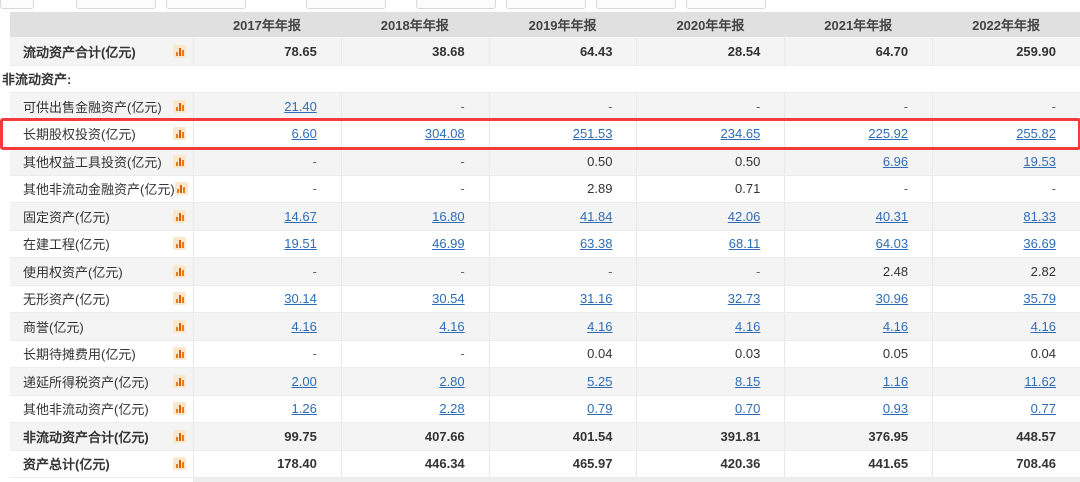  What do you see at coordinates (267, 51) in the screenshot?
I see `value-cell: 78.65` at bounding box center [267, 51].